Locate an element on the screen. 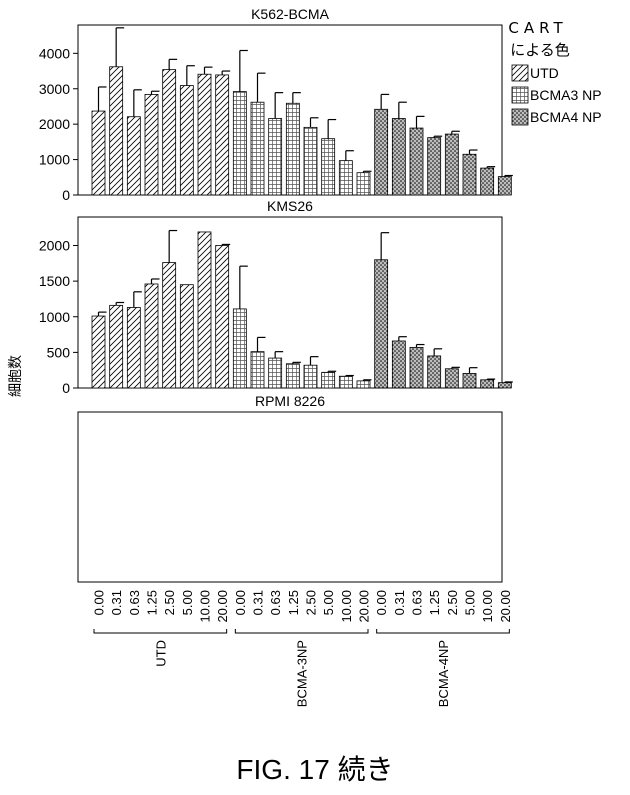 The height and width of the screenshot is (795, 630). y-axis-label: 細胞数 is located at coordinates (16, 376).